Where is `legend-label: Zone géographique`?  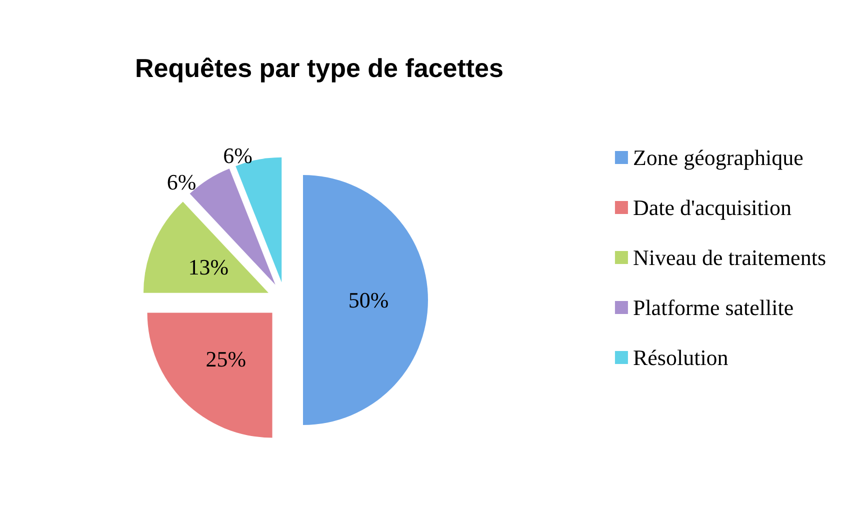 legend-label: Zone géographique is located at coordinates (718, 157).